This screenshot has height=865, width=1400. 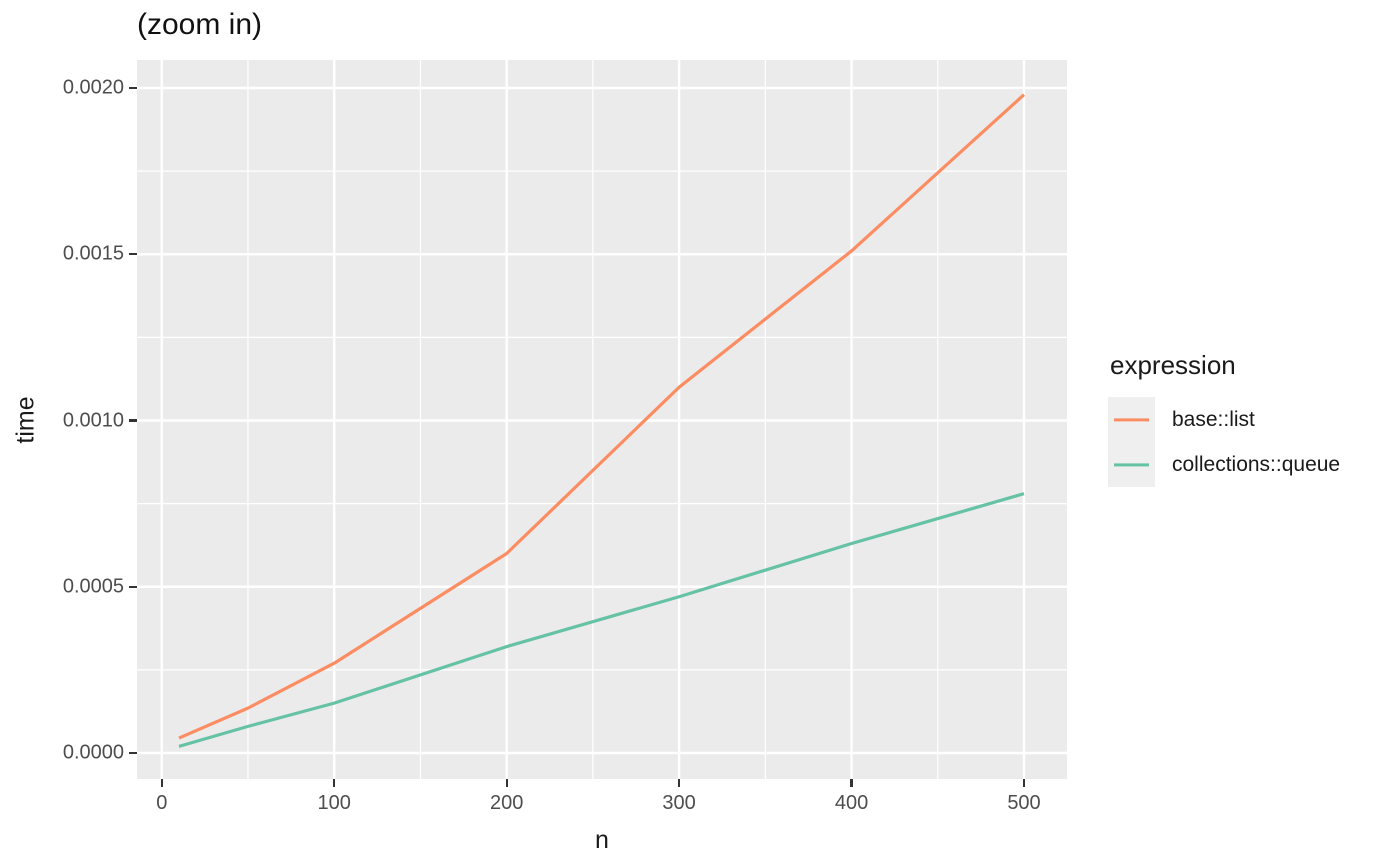 What do you see at coordinates (93, 87) in the screenshot?
I see `y-tick-label: 0.0020` at bounding box center [93, 87].